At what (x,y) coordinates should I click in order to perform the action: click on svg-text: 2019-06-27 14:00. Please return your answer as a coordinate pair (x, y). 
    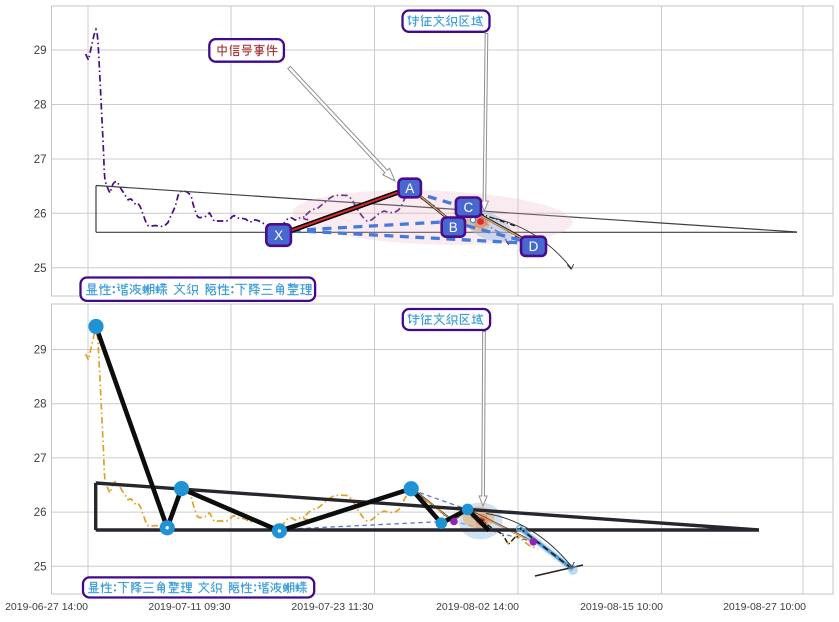
    Looking at the image, I should click on (46, 607).